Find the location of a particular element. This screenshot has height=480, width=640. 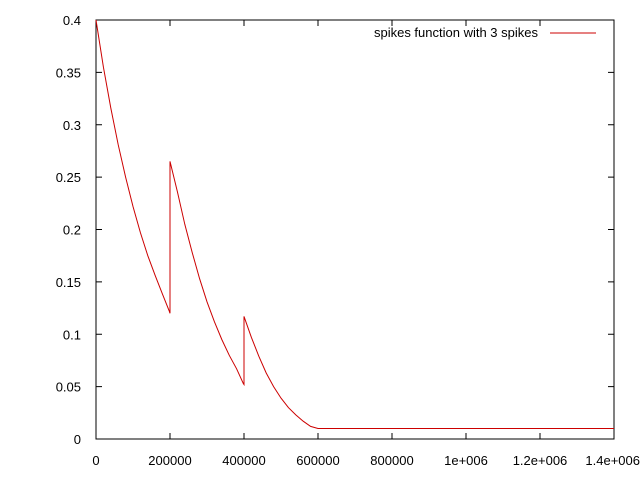

x-tick-label: 1.4e+006 is located at coordinates (612, 460).